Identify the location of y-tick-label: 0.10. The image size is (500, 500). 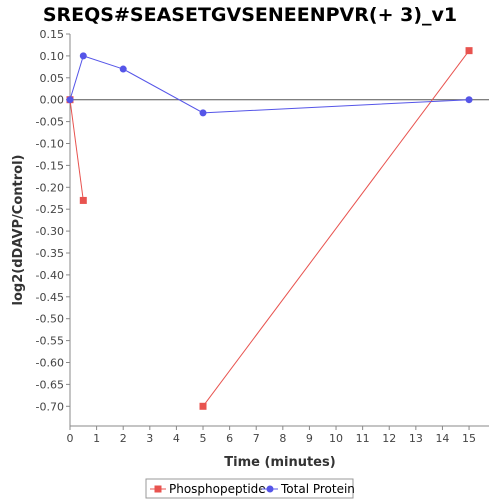
(52, 56).